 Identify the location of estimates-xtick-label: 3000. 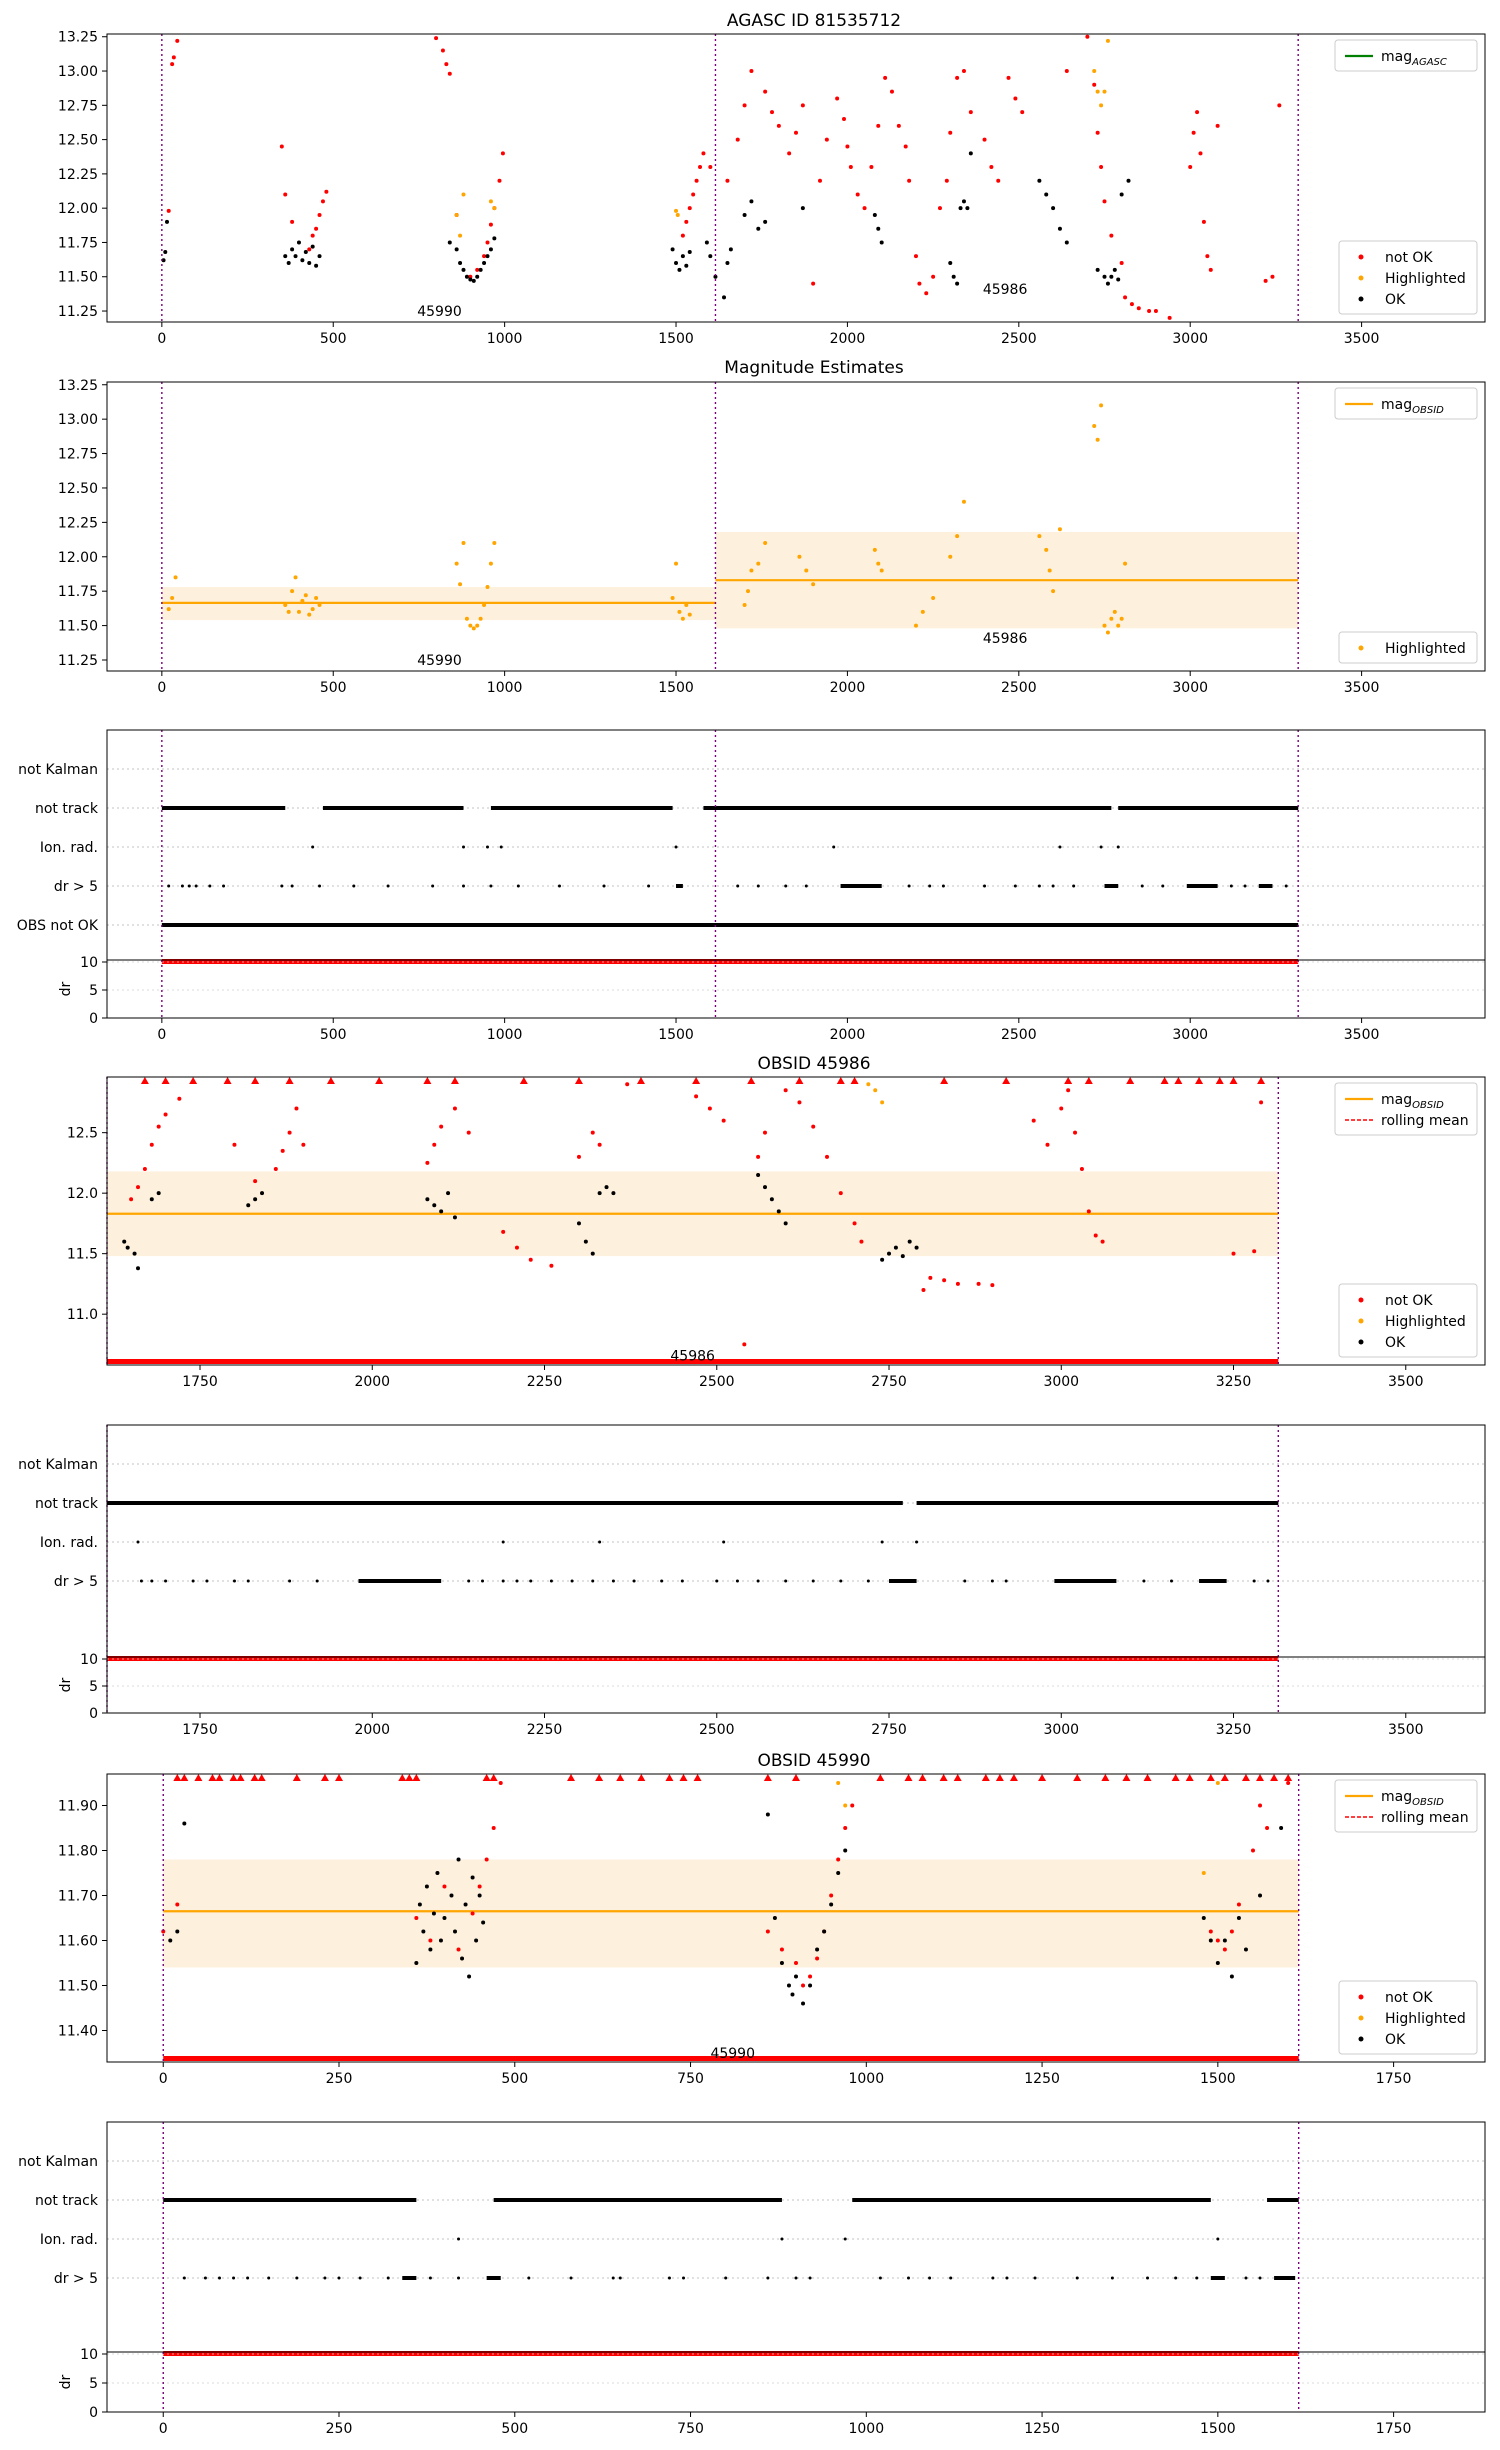
(1190, 688).